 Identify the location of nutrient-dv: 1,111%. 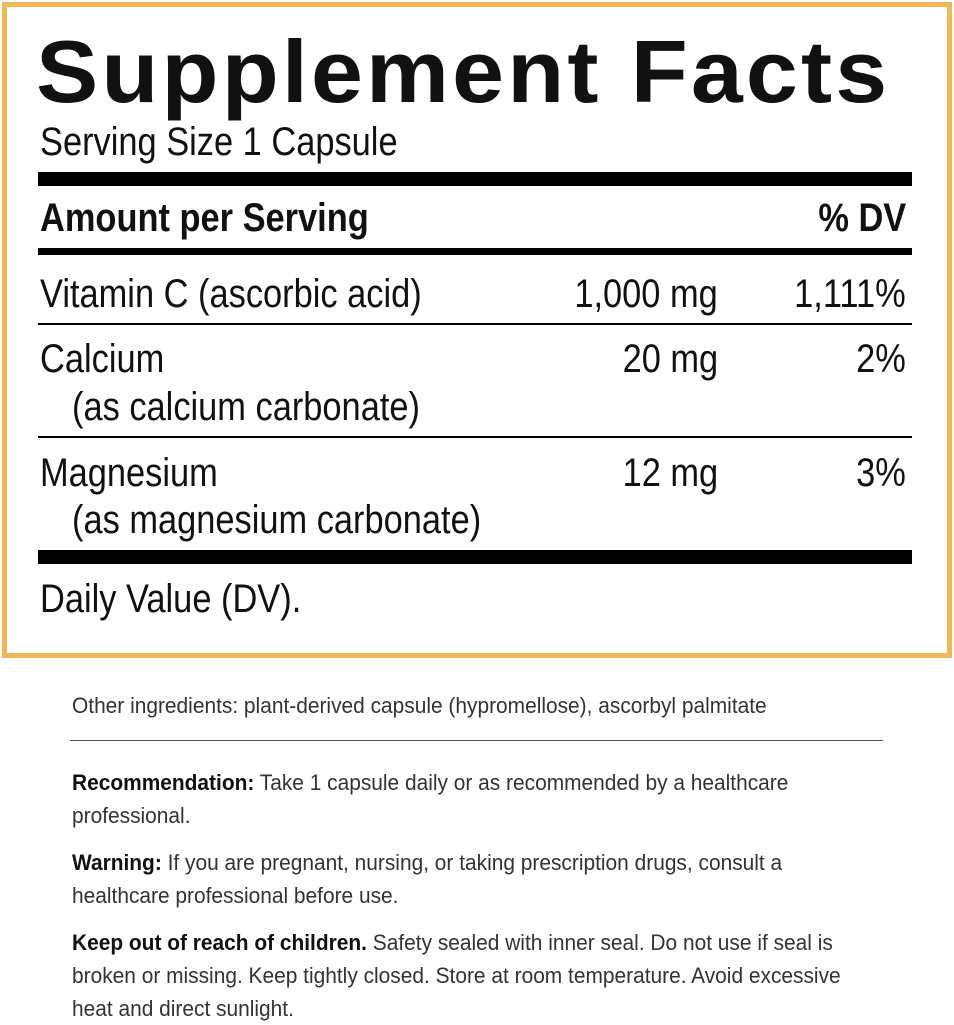
(850, 294).